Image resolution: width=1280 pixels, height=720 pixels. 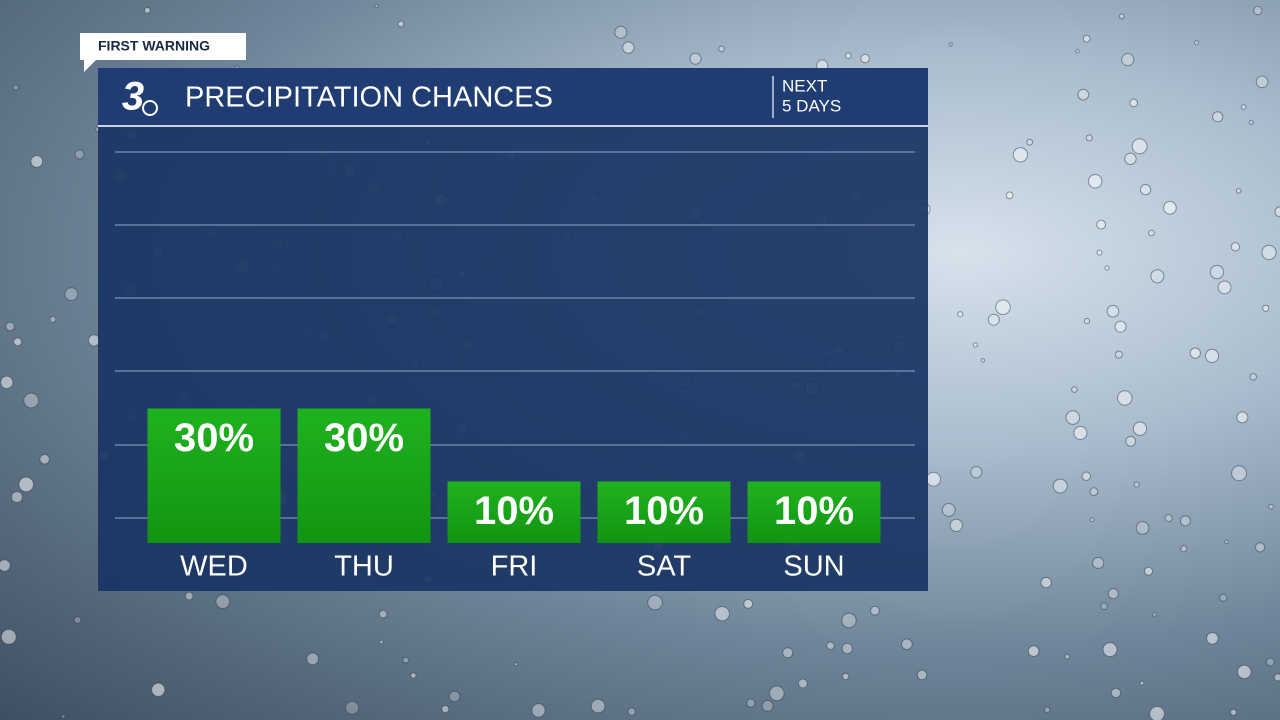 What do you see at coordinates (133, 97) in the screenshot?
I see `logo: 3` at bounding box center [133, 97].